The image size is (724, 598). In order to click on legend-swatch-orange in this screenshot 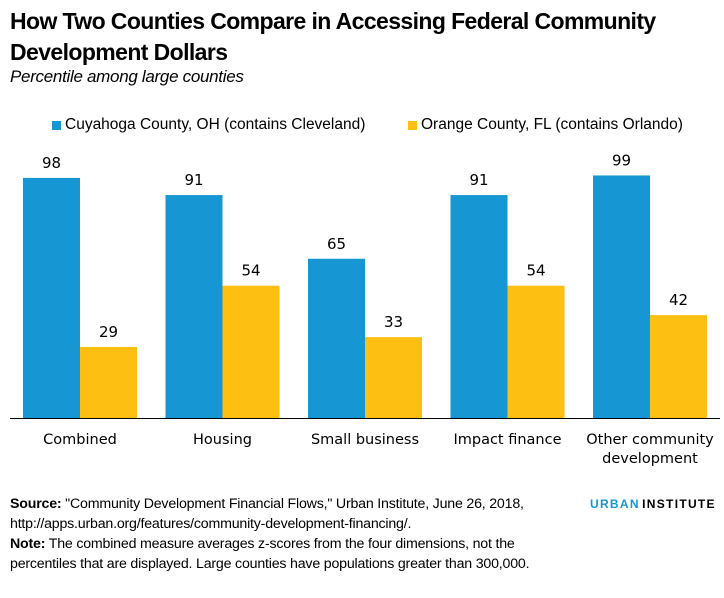, I will do `click(412, 125)`.